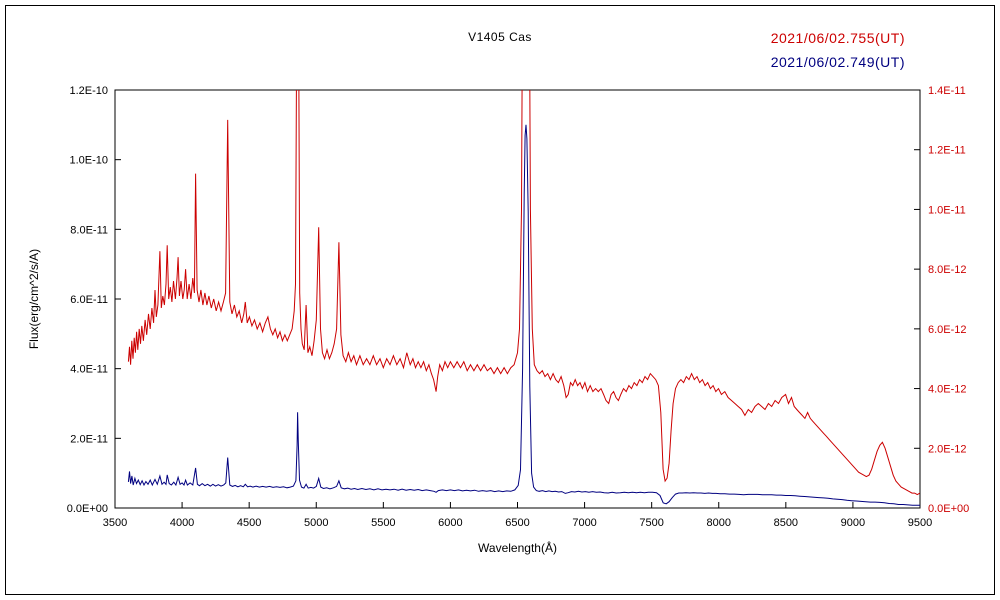  What do you see at coordinates (947, 390) in the screenshot?
I see `right-tick-label: 4.0E-12` at bounding box center [947, 390].